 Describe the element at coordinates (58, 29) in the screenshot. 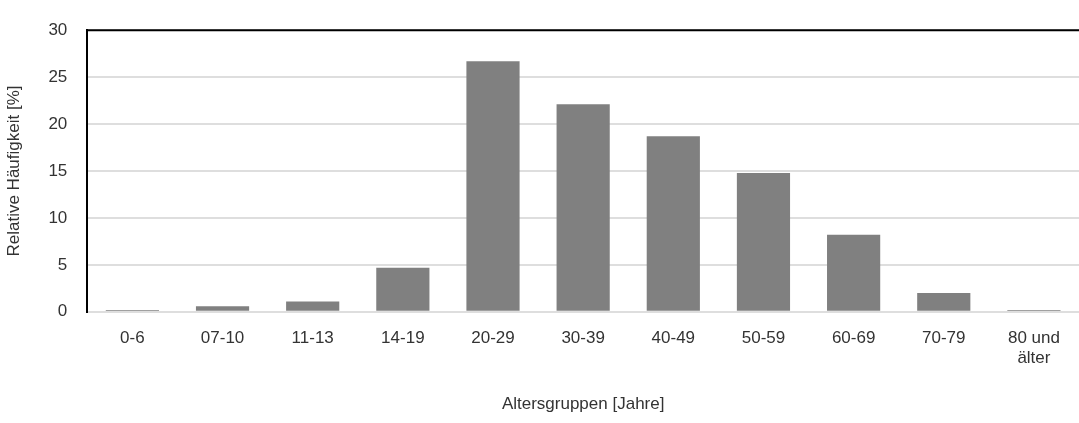

I see `y-tick-label: 30` at that location.